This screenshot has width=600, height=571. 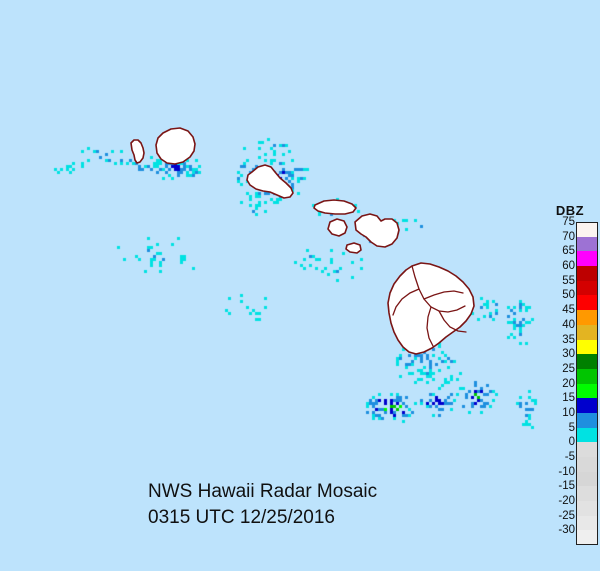 I want to click on legend-value-label: 0, so click(x=571, y=442).